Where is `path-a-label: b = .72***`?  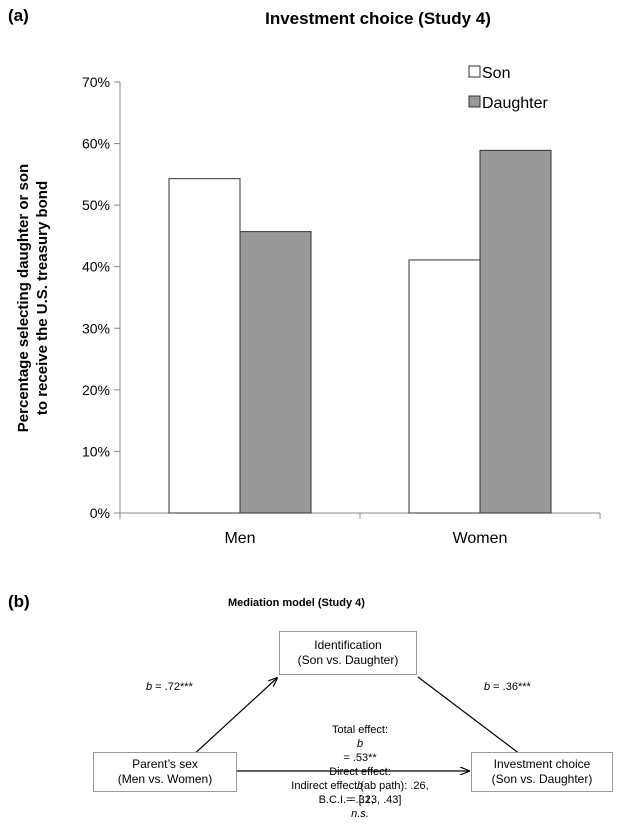
path-a-label: b = .72*** is located at coordinates (169, 687).